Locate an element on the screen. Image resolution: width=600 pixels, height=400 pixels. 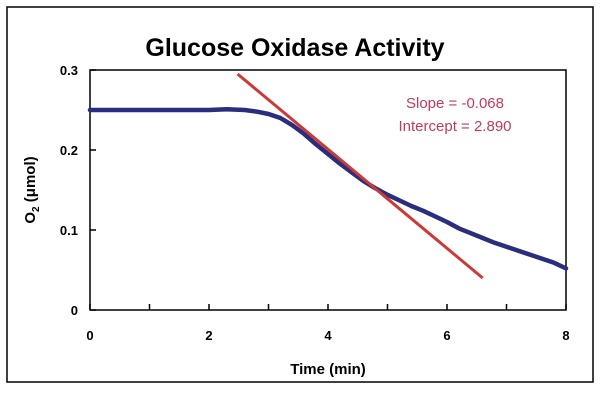
x-tick-label: 2 is located at coordinates (208, 335).